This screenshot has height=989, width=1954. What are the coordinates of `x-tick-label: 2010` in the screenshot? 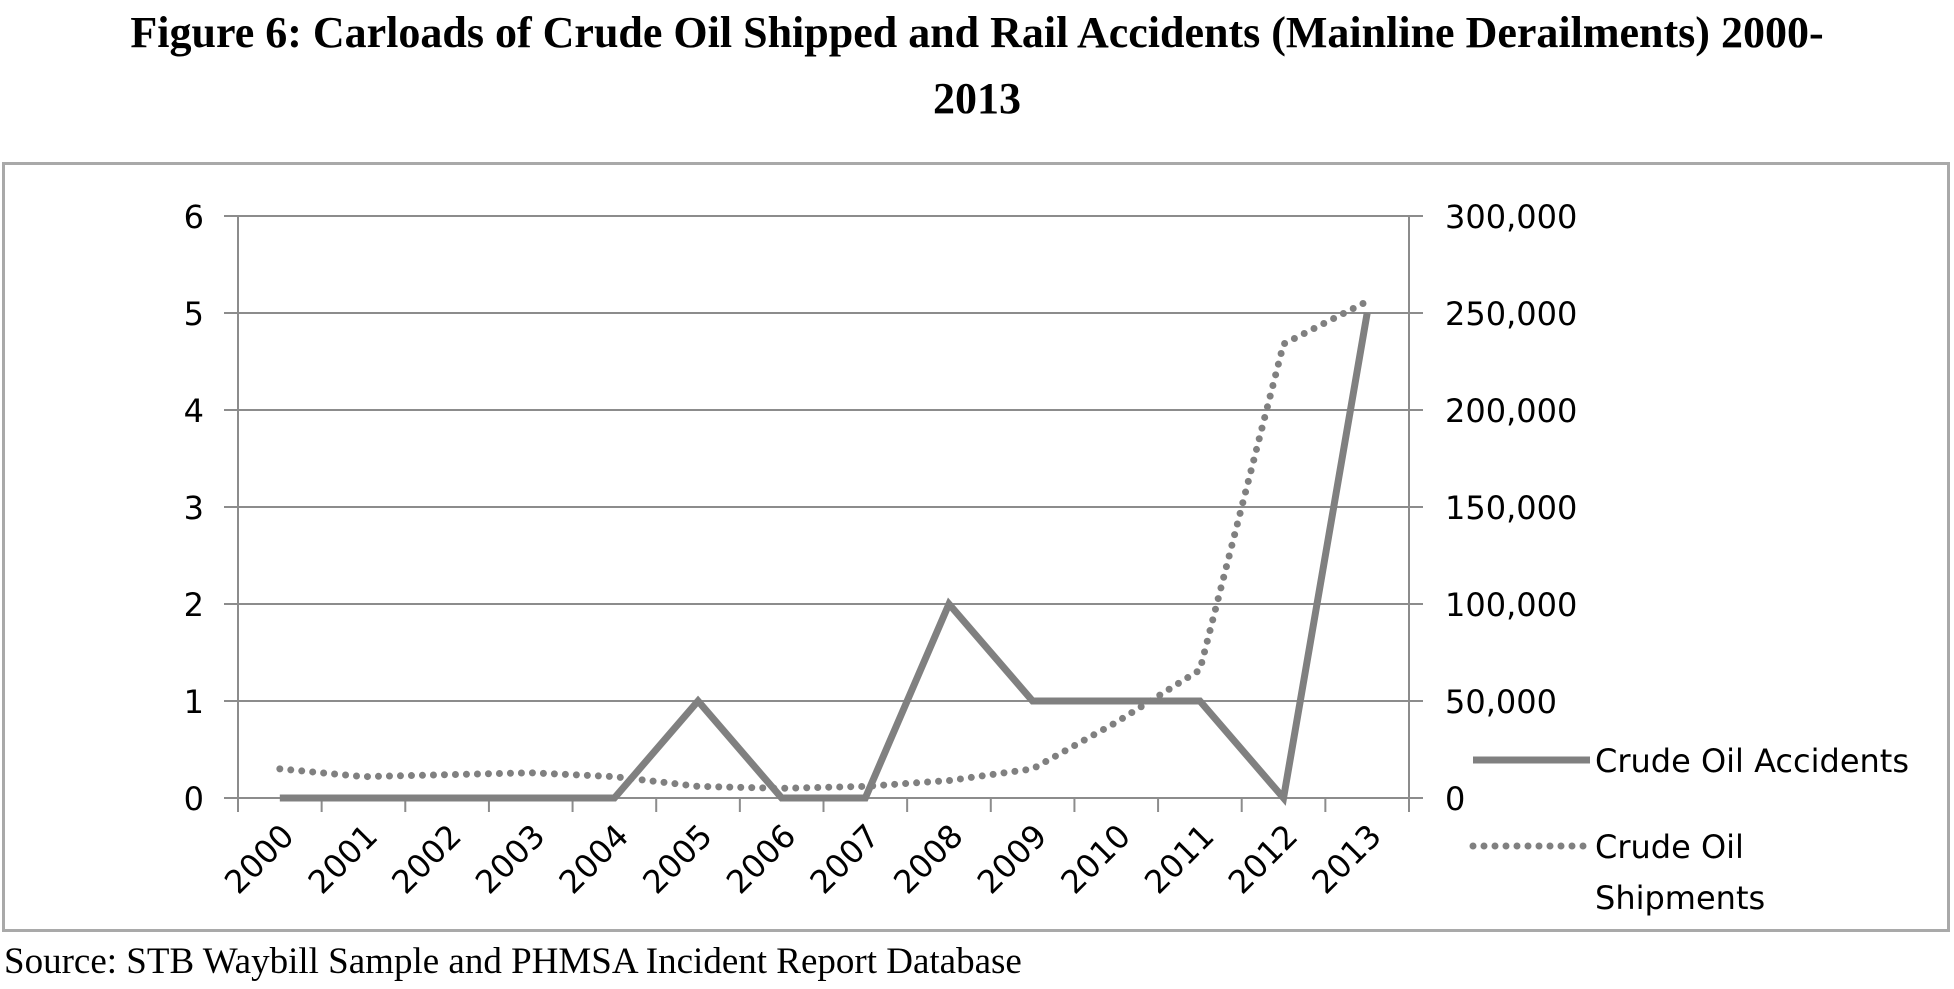 It's located at (1095, 859).